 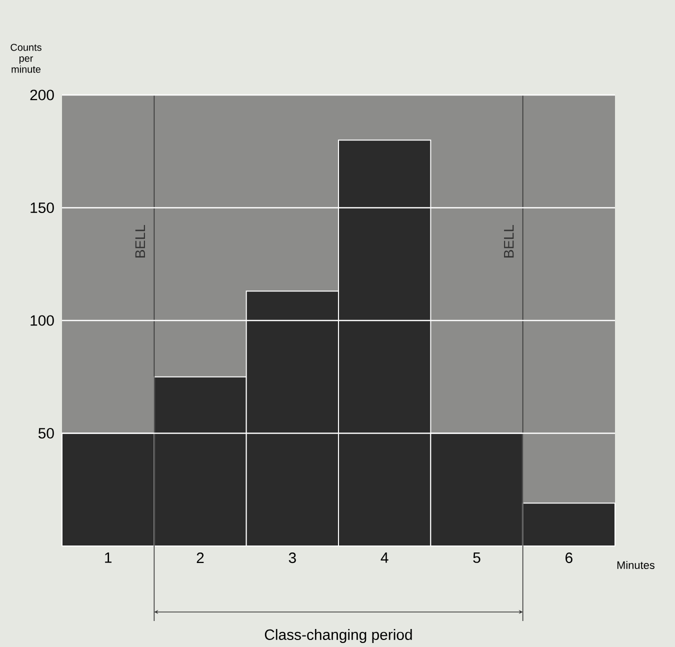 I want to click on x-tick-label: 6, so click(x=569, y=558).